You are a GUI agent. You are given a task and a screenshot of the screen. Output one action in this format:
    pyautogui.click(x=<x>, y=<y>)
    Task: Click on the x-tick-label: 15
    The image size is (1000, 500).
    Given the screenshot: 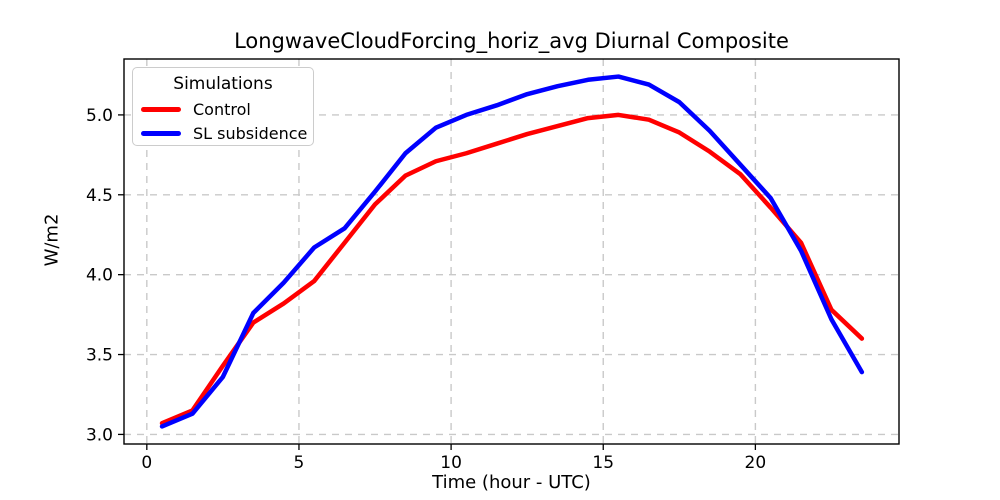 What is the action you would take?
    pyautogui.click(x=603, y=463)
    